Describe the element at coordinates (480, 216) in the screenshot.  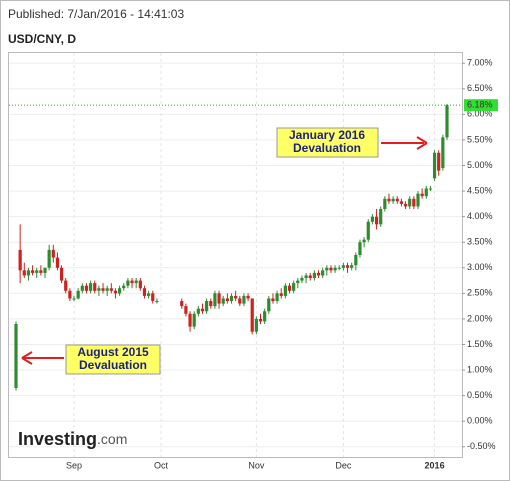
I see `y-tick-label: 4.00%` at that location.